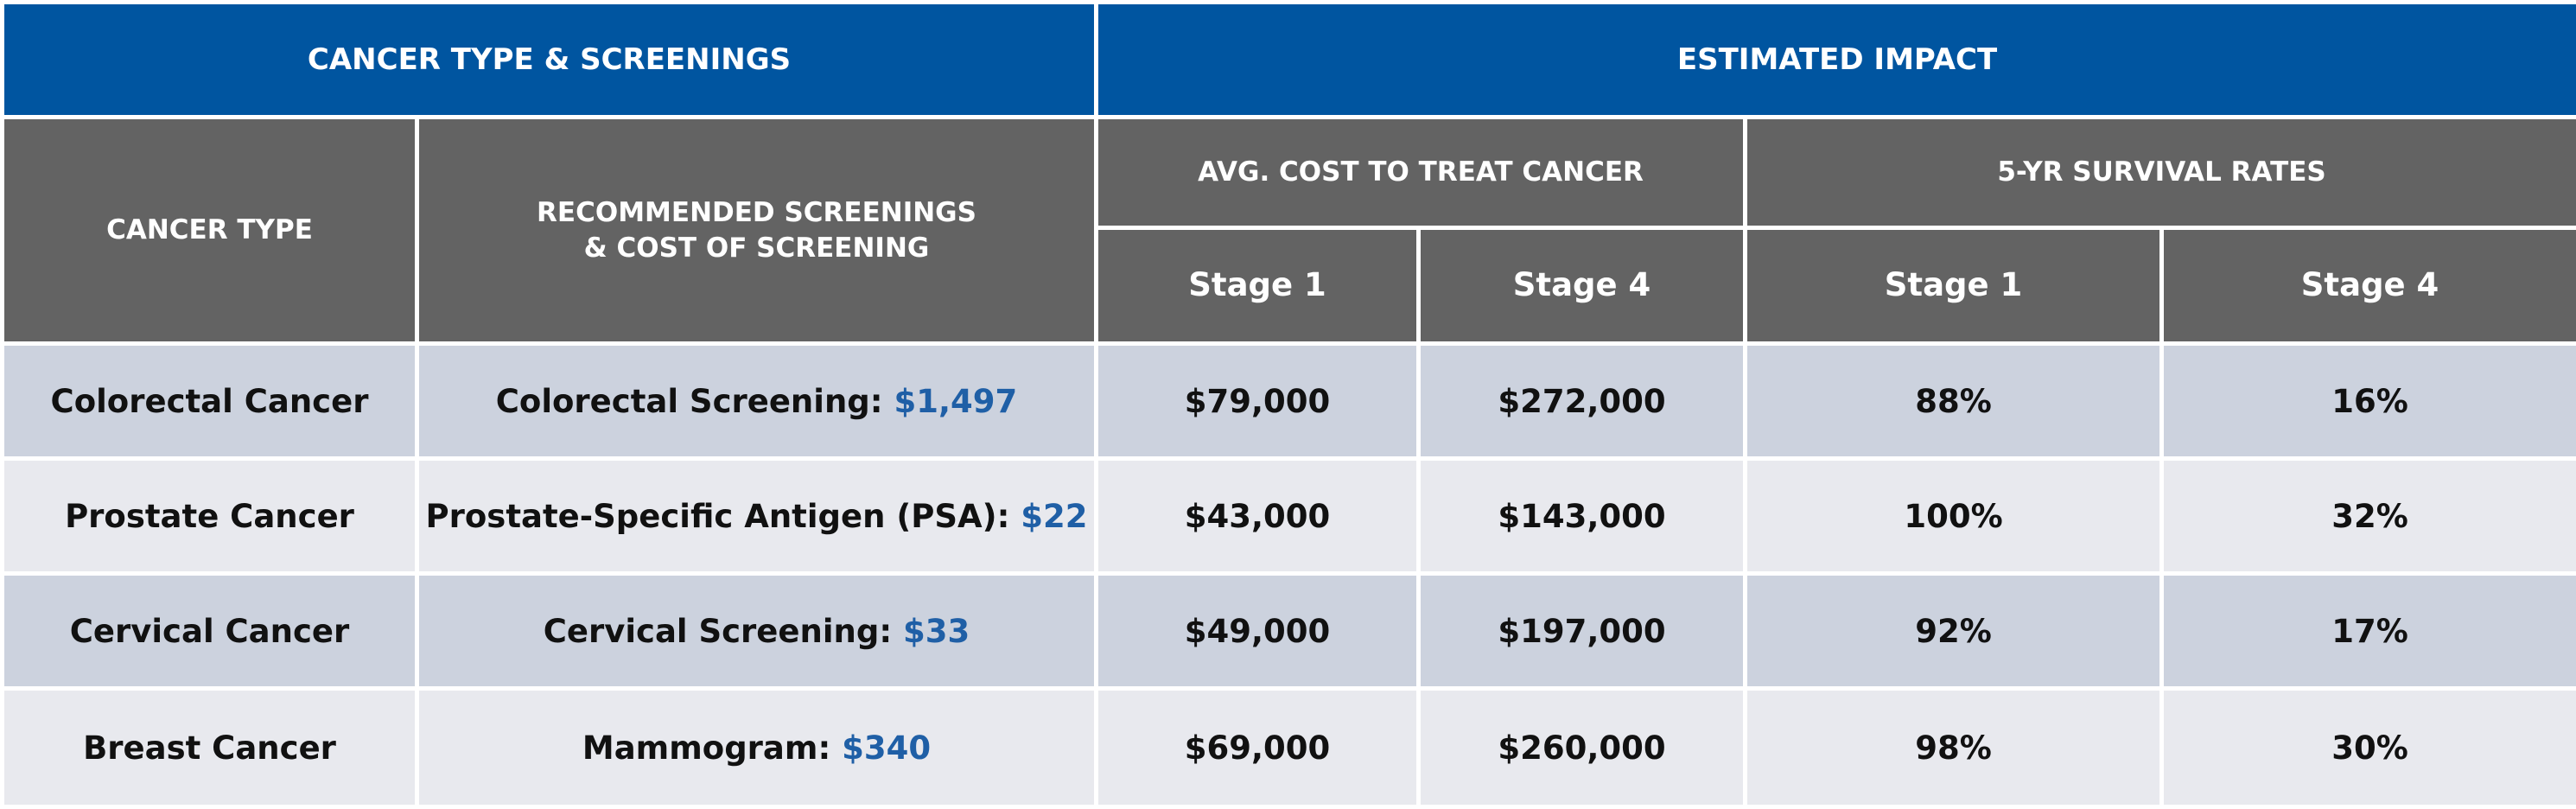 The width and height of the screenshot is (2576, 809). I want to click on screening-cost: $33, so click(937, 631).